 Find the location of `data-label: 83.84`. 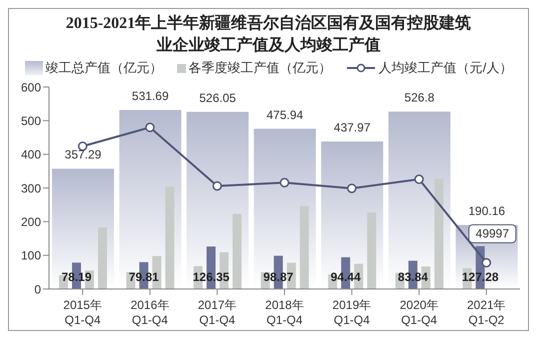

data-label: 83.84 is located at coordinates (413, 277).